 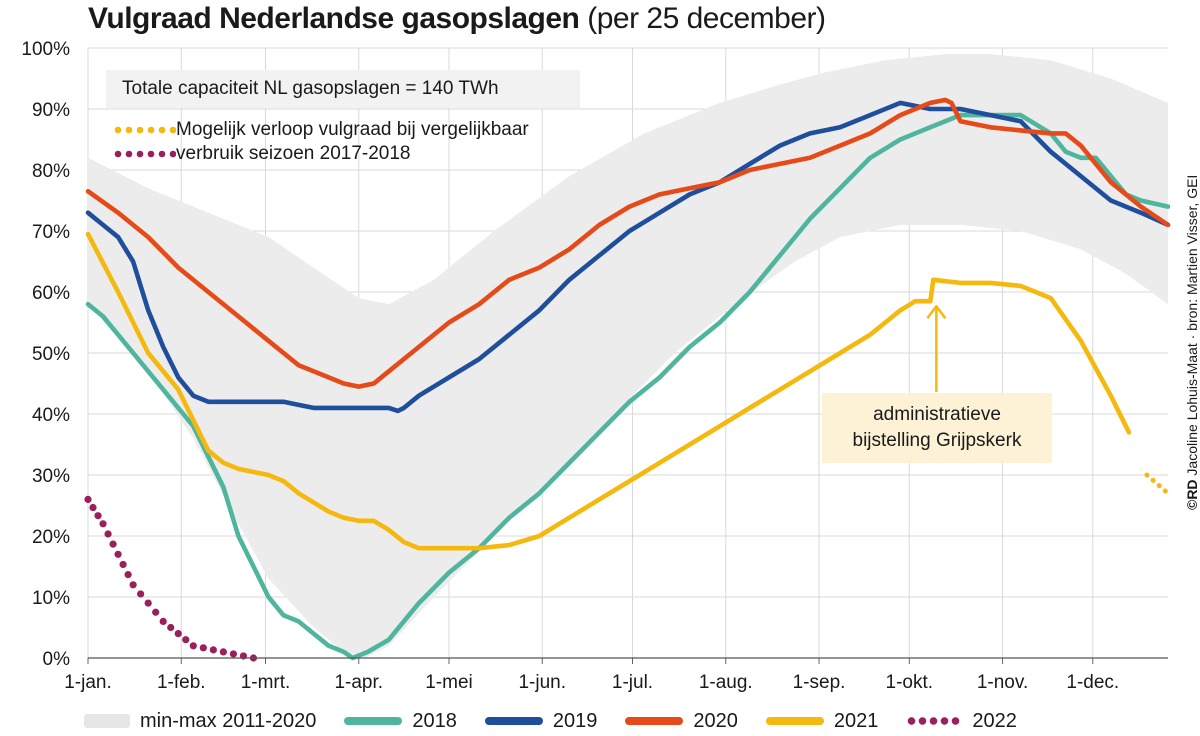 I want to click on ytick-10: 10%, so click(x=51, y=598).